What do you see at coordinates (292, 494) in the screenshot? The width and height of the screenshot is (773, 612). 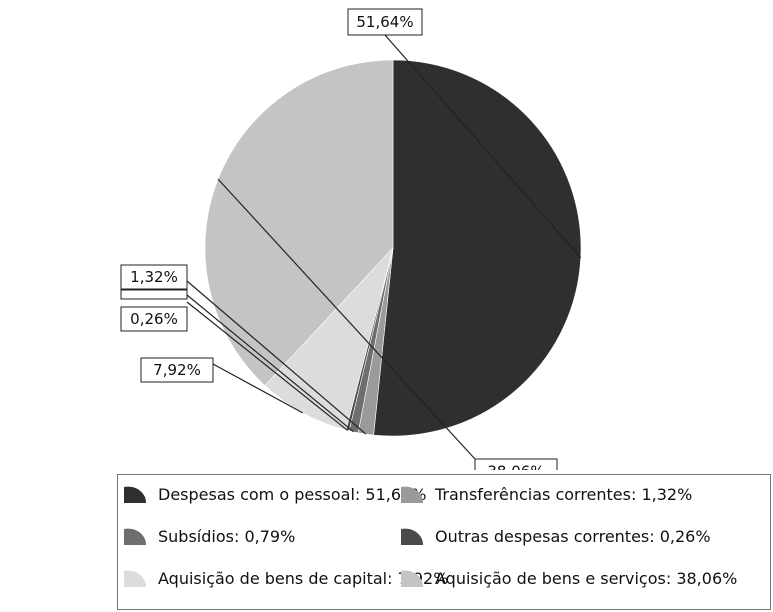 I see `legend-label: Despesas com o pessoal: 51,64%` at bounding box center [292, 494].